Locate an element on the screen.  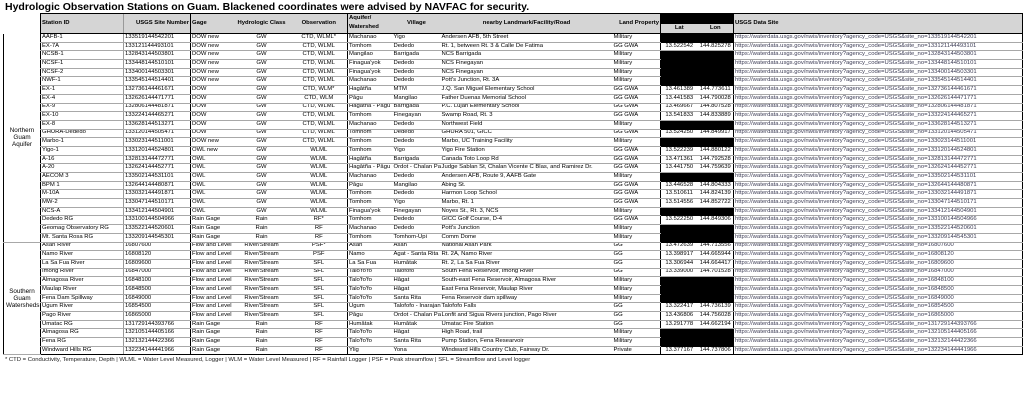
col-header-site-number: USGS Site Number is located at coordinates (157, 23).